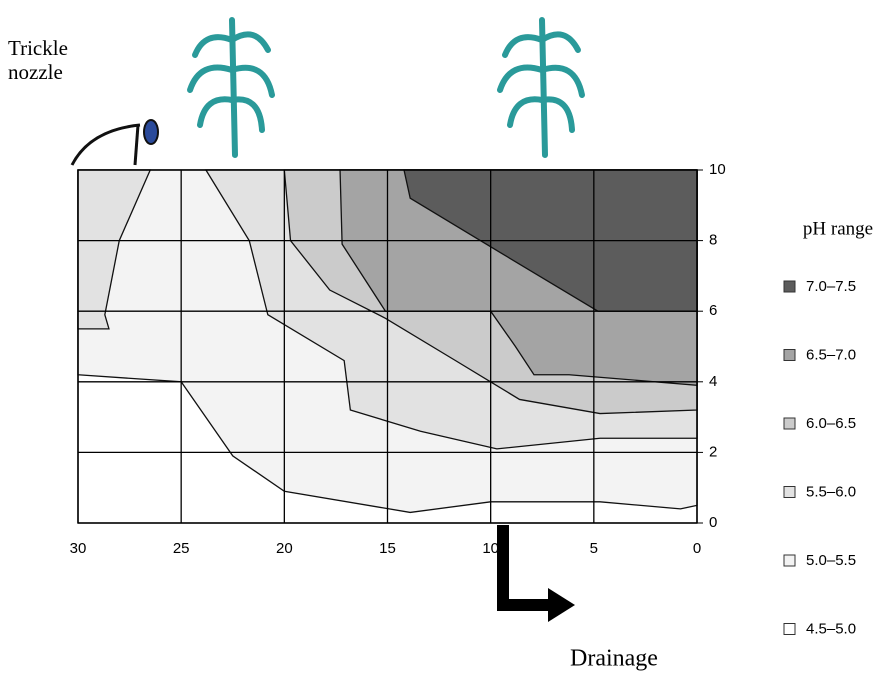 The width and height of the screenshot is (891, 675). I want to click on x-tick-label: 20, so click(284, 548).